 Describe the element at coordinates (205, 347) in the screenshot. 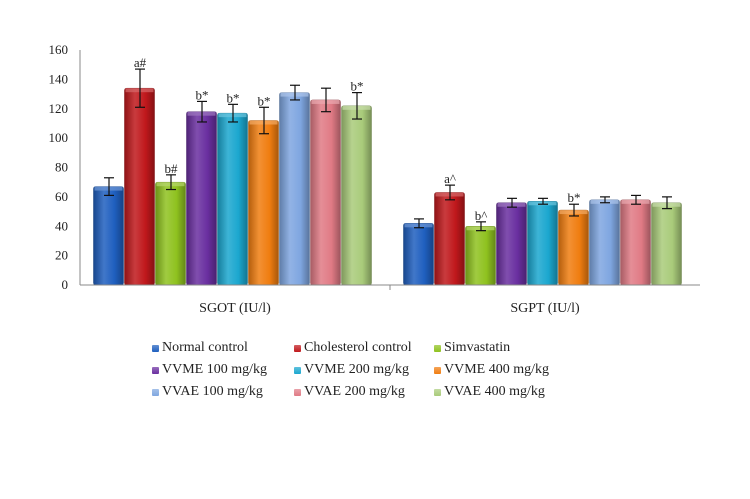

I see `legend-label: Normal control` at that location.